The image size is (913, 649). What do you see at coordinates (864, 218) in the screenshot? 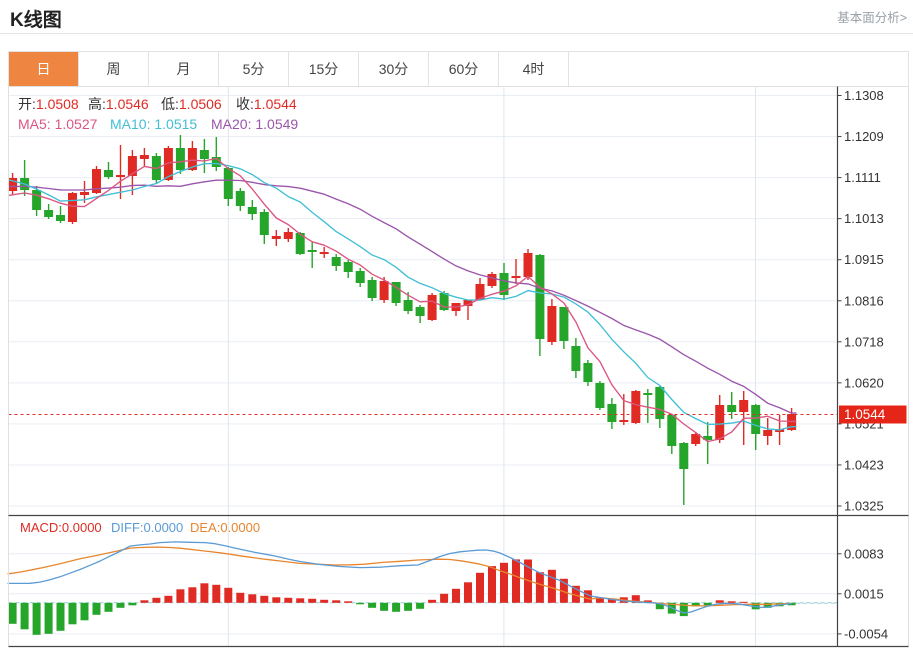
I see `svg-text: 1.1013` at bounding box center [864, 218].